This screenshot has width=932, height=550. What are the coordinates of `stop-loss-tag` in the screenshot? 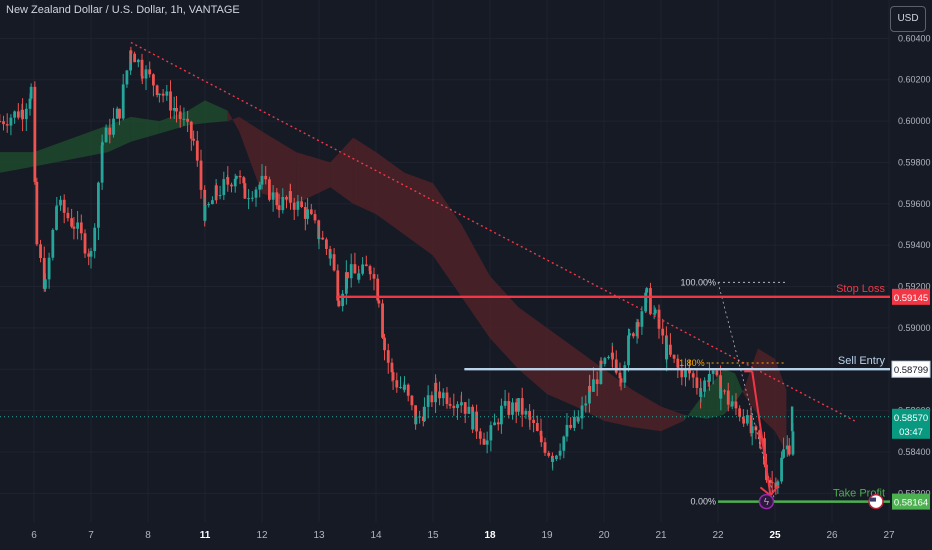 It's located at (911, 296).